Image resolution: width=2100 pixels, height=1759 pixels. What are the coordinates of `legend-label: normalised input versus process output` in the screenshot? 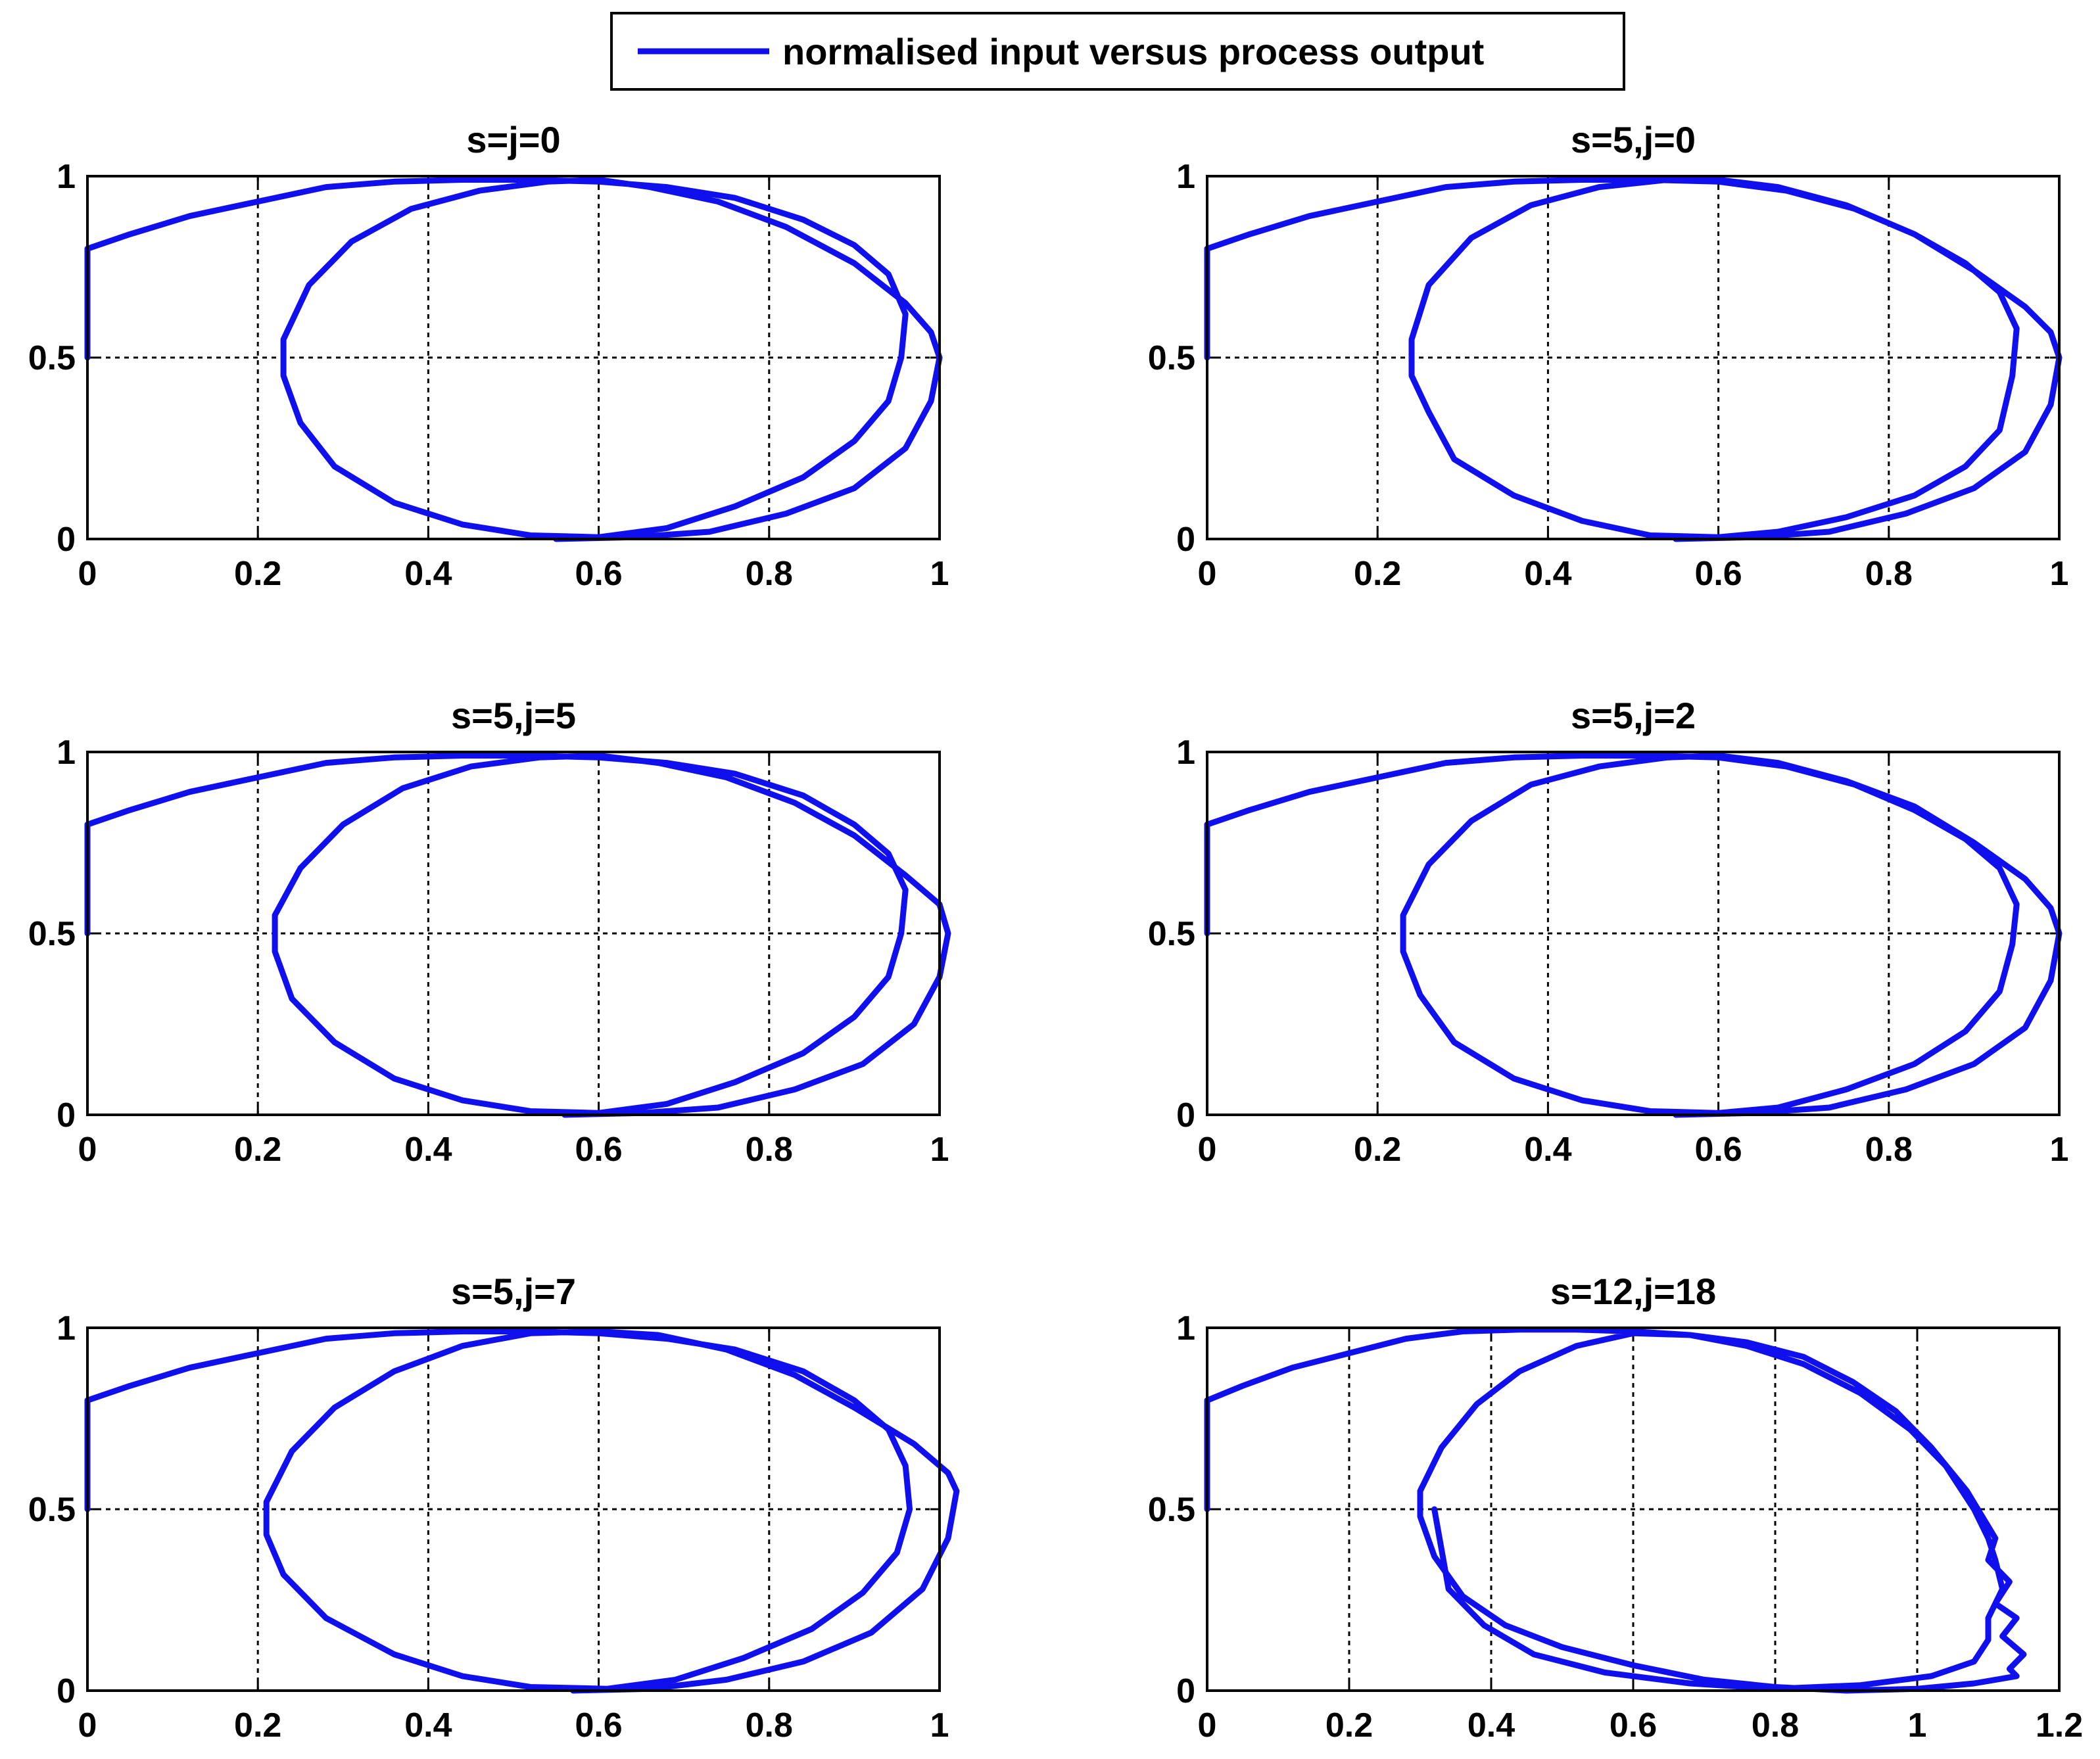 It's located at (1133, 51).